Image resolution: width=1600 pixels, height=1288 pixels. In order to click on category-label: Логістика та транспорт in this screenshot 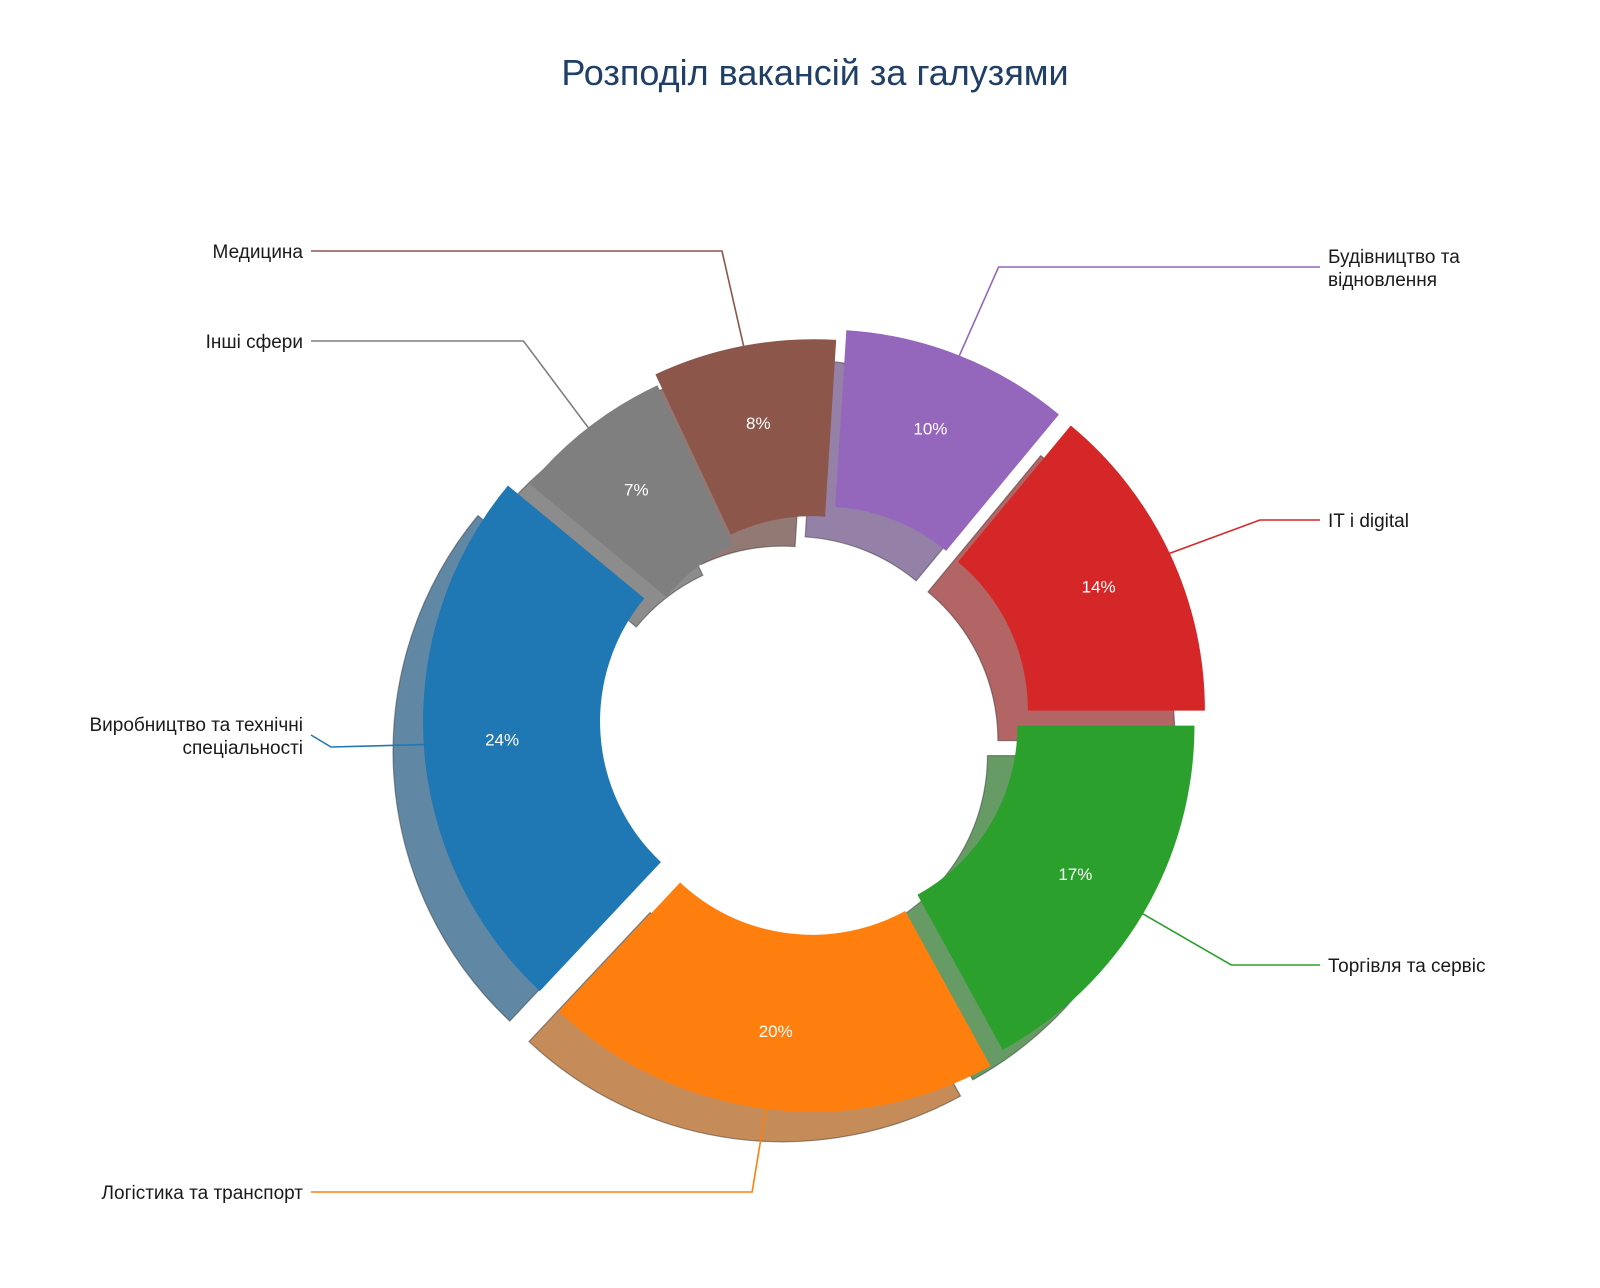, I will do `click(203, 1193)`.